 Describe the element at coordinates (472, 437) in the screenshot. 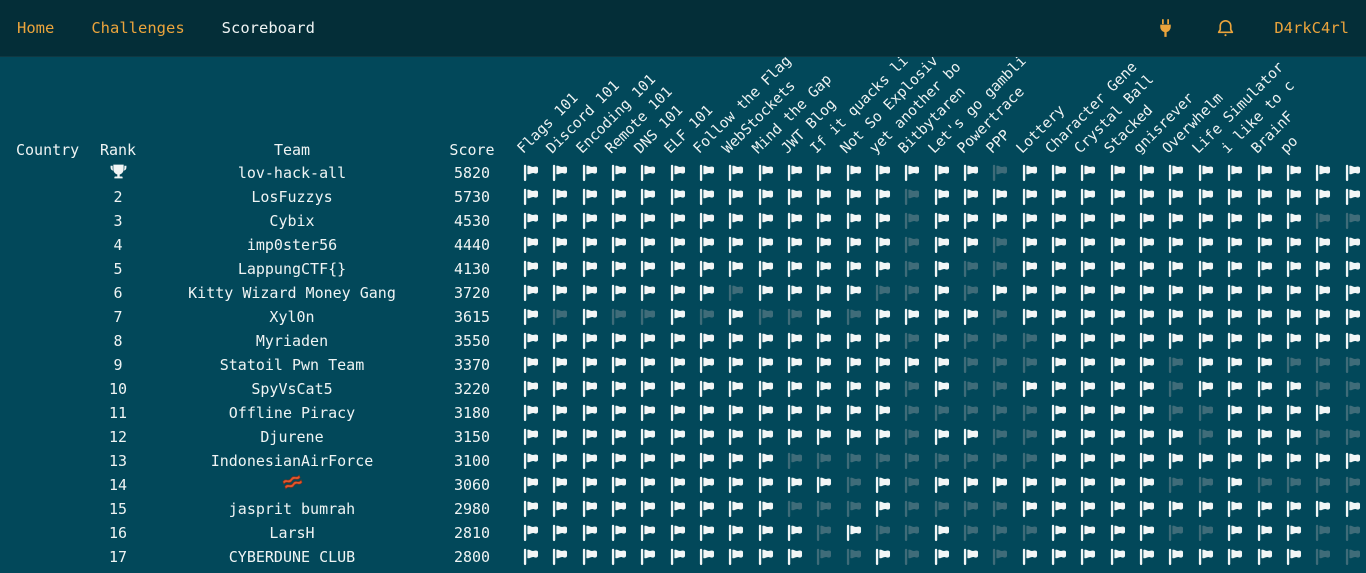

I see `score-value: 3150` at that location.